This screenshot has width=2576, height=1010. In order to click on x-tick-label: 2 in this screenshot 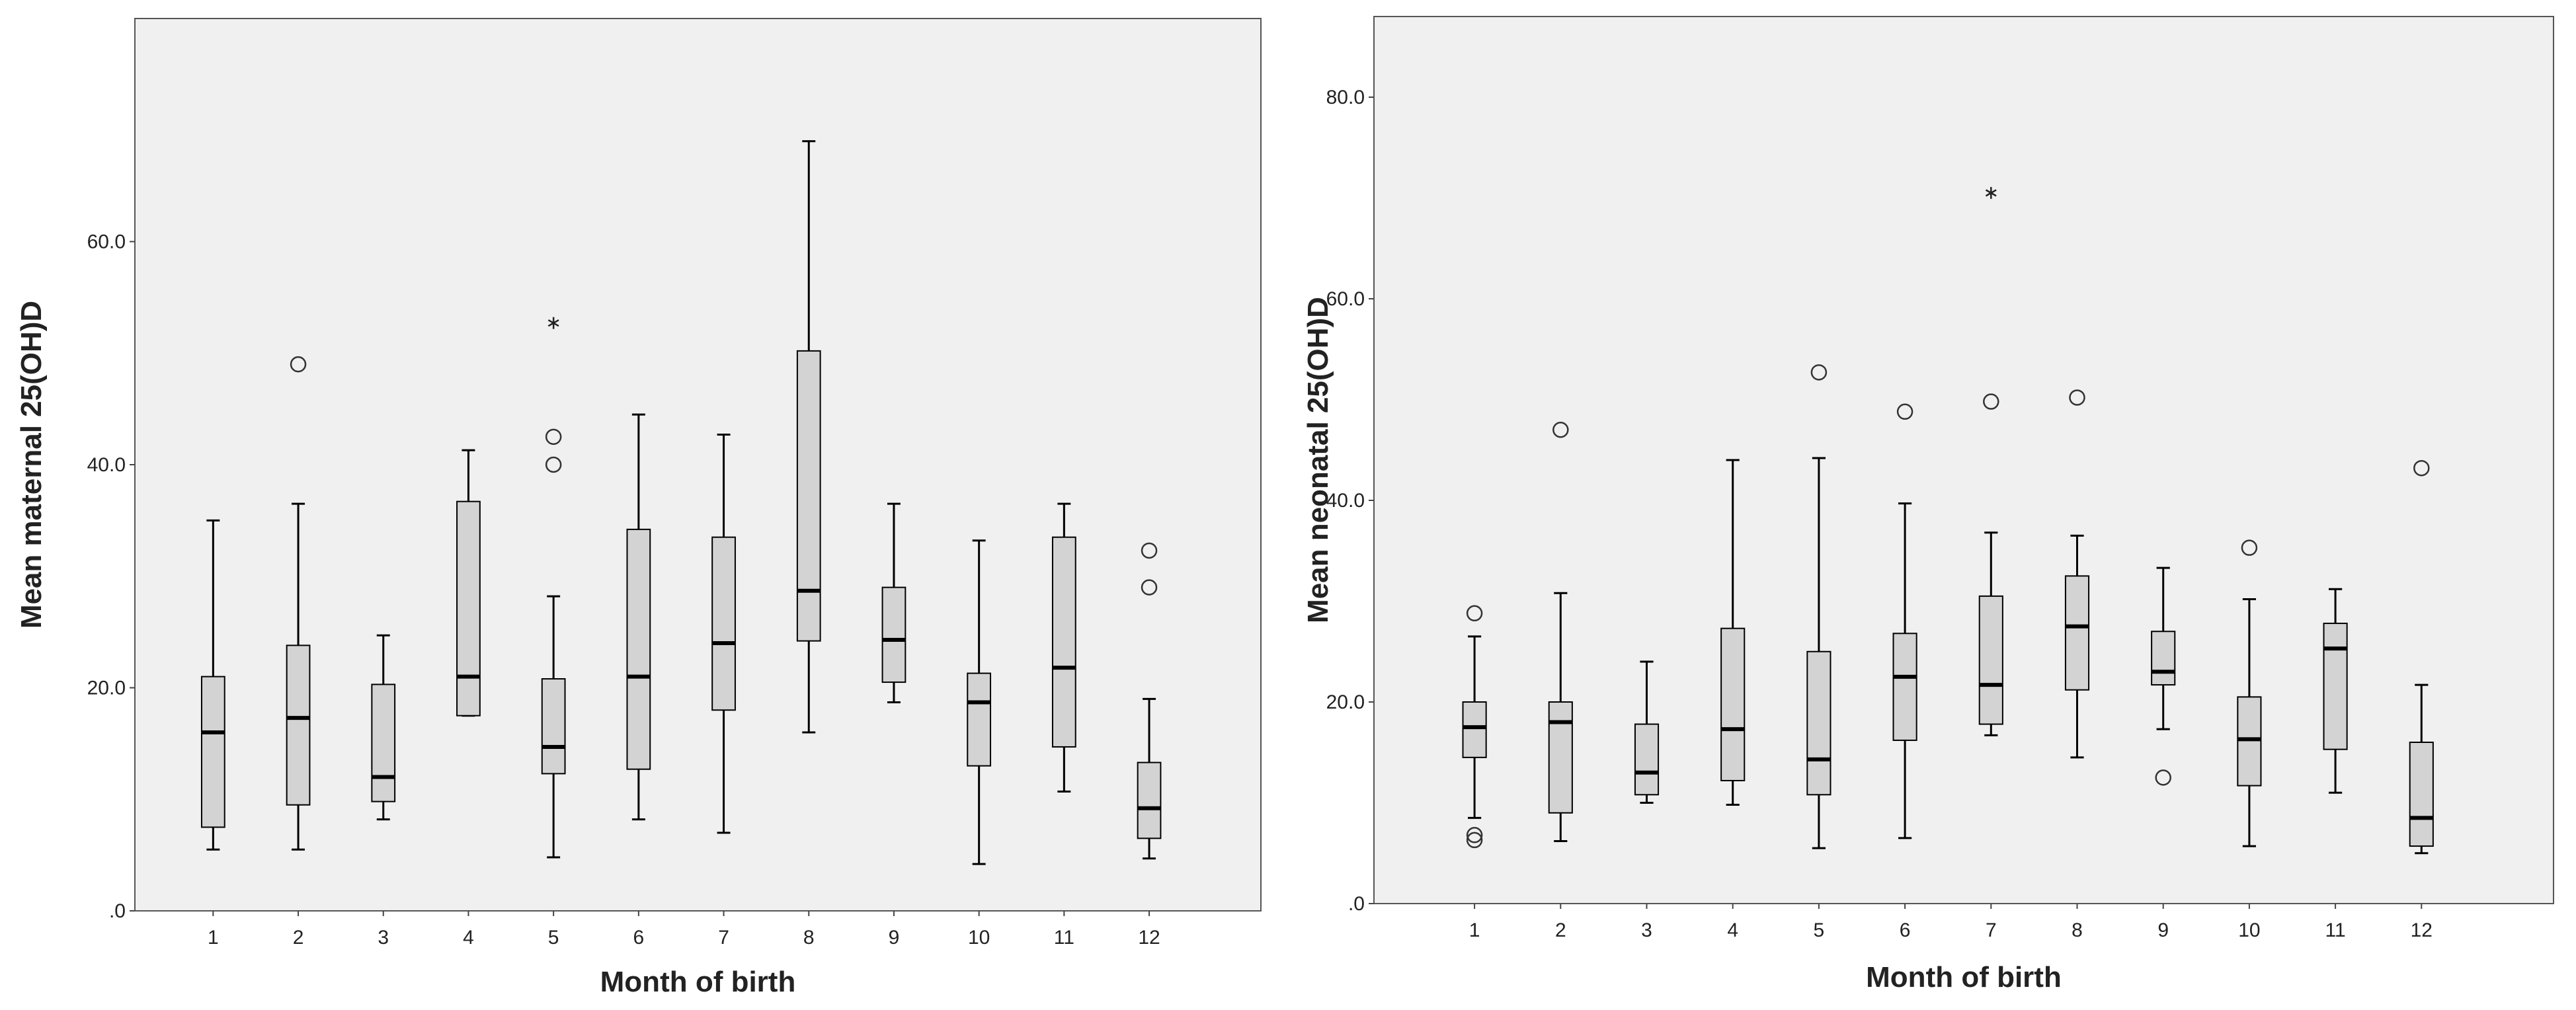, I will do `click(298, 938)`.